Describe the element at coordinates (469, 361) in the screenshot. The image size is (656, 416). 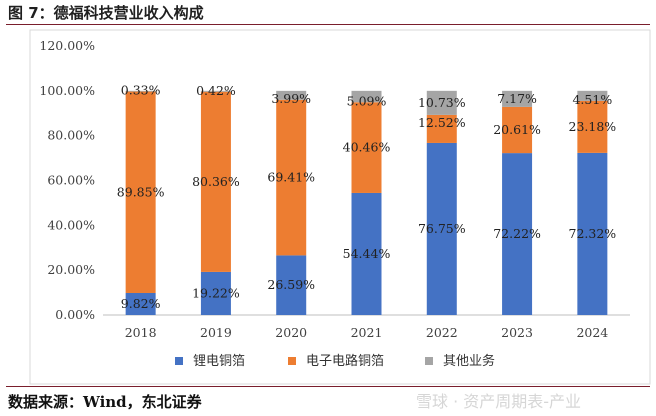
I see `legend-label: 其他业务` at that location.